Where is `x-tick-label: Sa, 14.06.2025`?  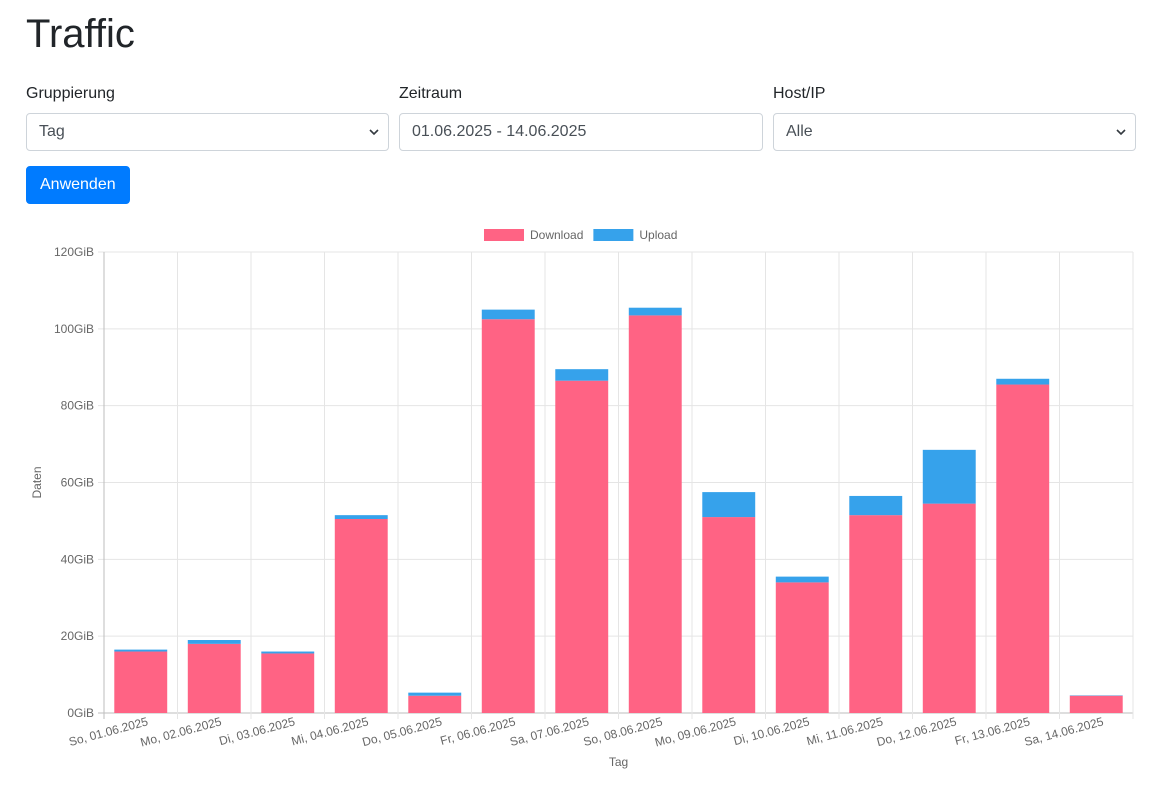 x-tick-label: Sa, 14.06.2025 is located at coordinates (1064, 731).